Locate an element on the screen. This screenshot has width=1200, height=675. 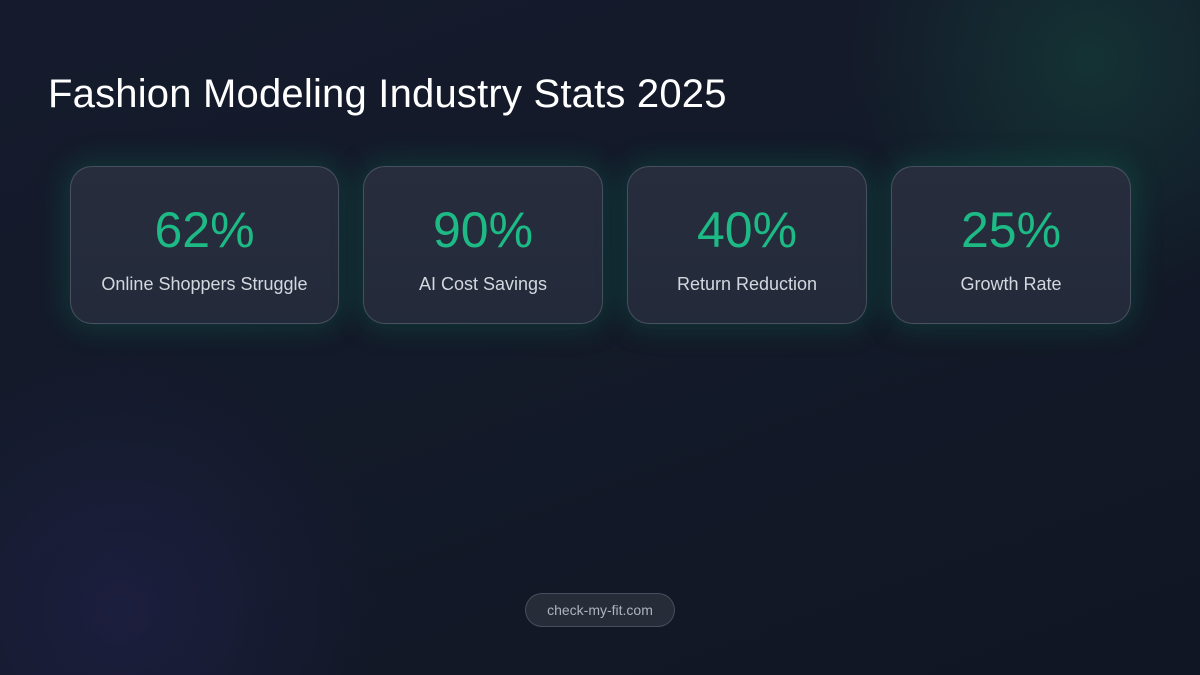
stat-value: 62% is located at coordinates (204, 230).